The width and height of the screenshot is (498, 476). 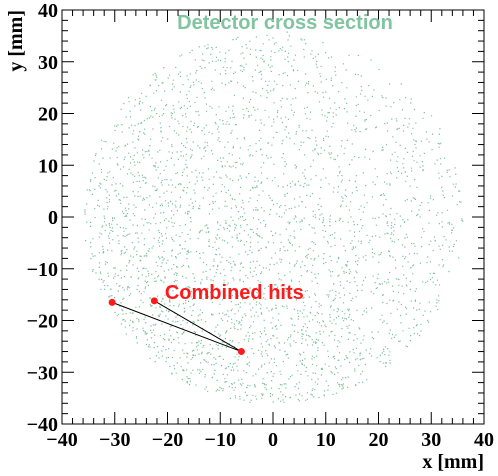 I want to click on x-axis-label: x [mm], so click(x=453, y=462).